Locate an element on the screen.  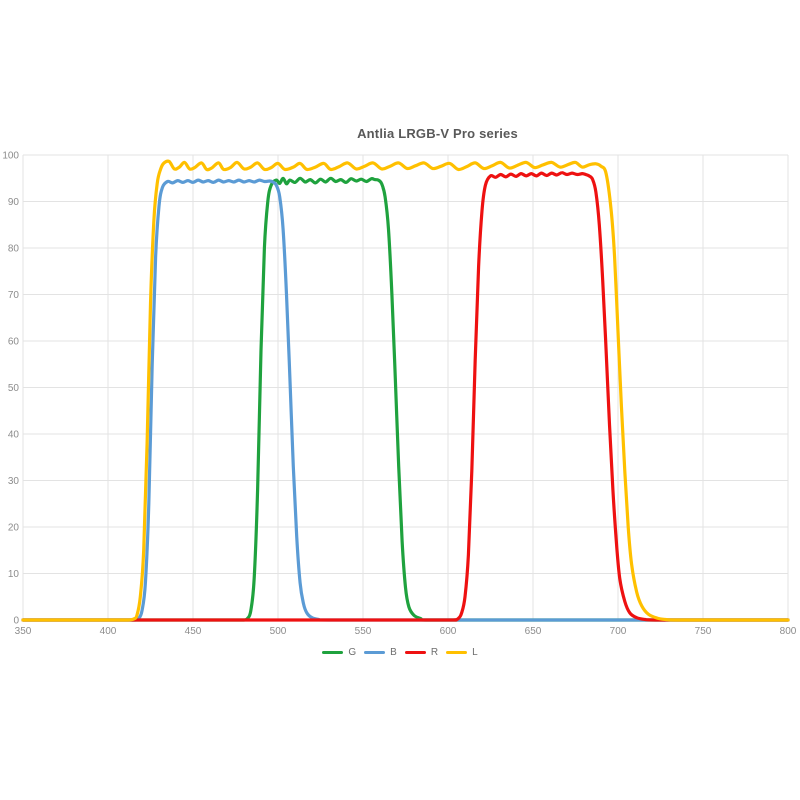
legend-swatch-B is located at coordinates (375, 652).